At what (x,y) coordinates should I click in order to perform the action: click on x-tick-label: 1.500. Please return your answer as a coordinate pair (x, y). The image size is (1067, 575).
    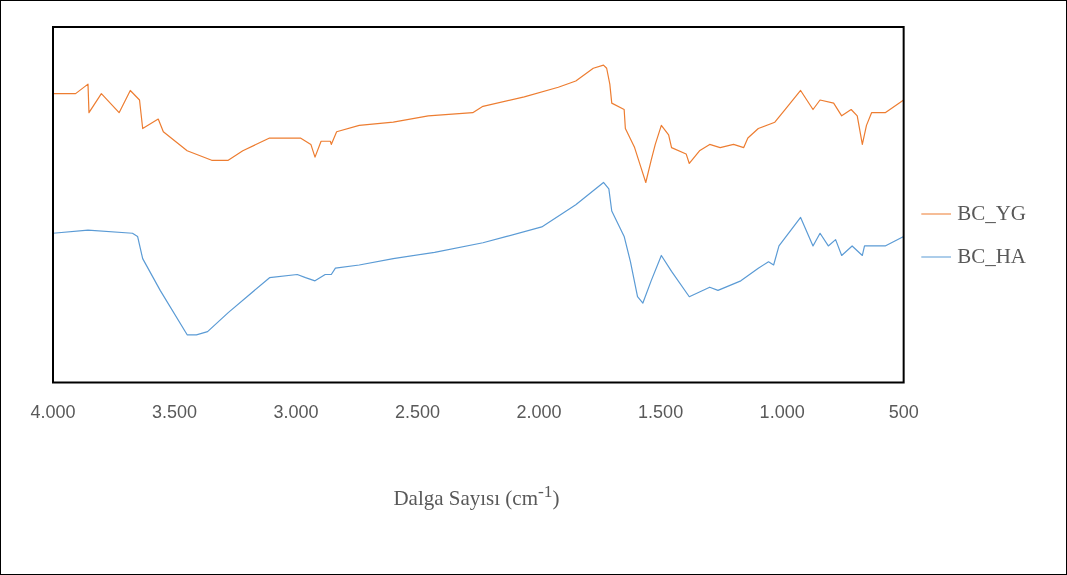
    Looking at the image, I should click on (661, 412).